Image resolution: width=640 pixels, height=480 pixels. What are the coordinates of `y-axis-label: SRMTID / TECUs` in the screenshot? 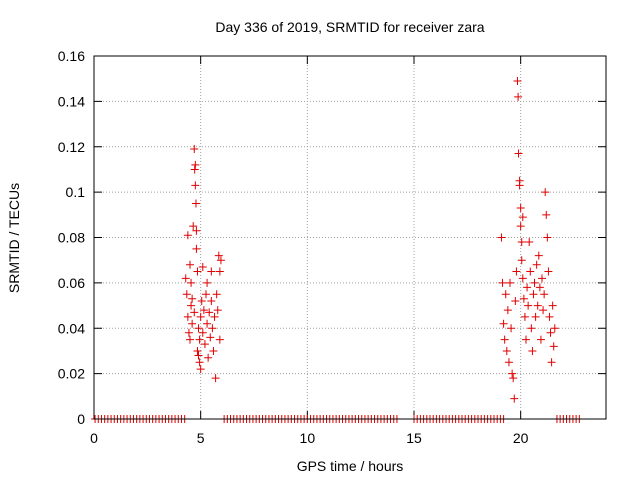 It's located at (14, 238).